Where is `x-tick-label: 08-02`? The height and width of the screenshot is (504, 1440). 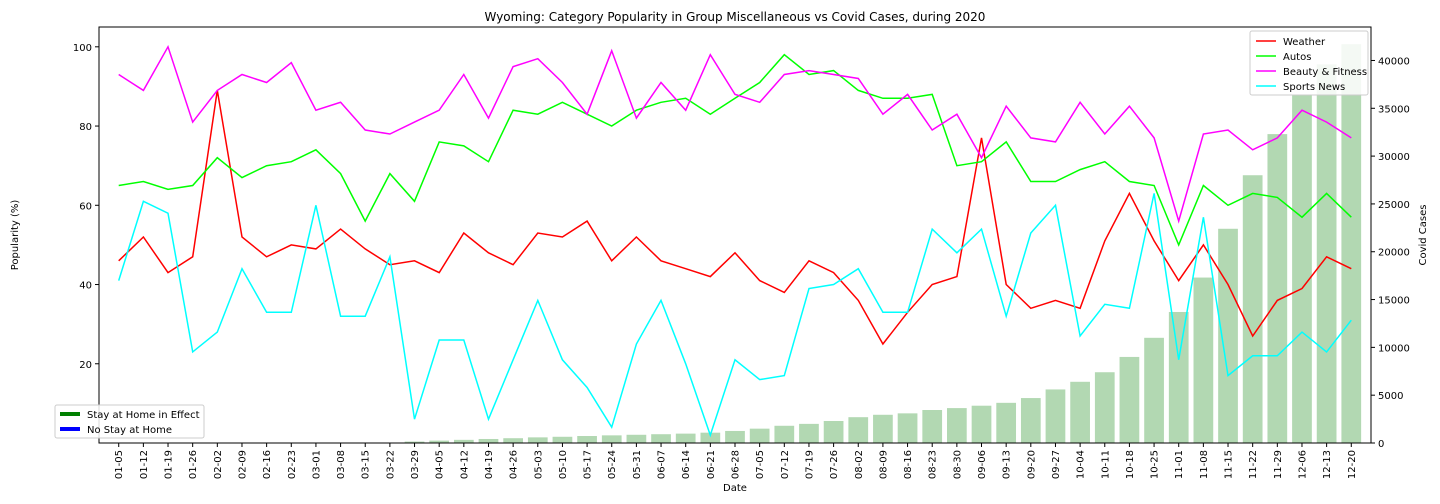 x-tick-label: 08-02 is located at coordinates (859, 464).